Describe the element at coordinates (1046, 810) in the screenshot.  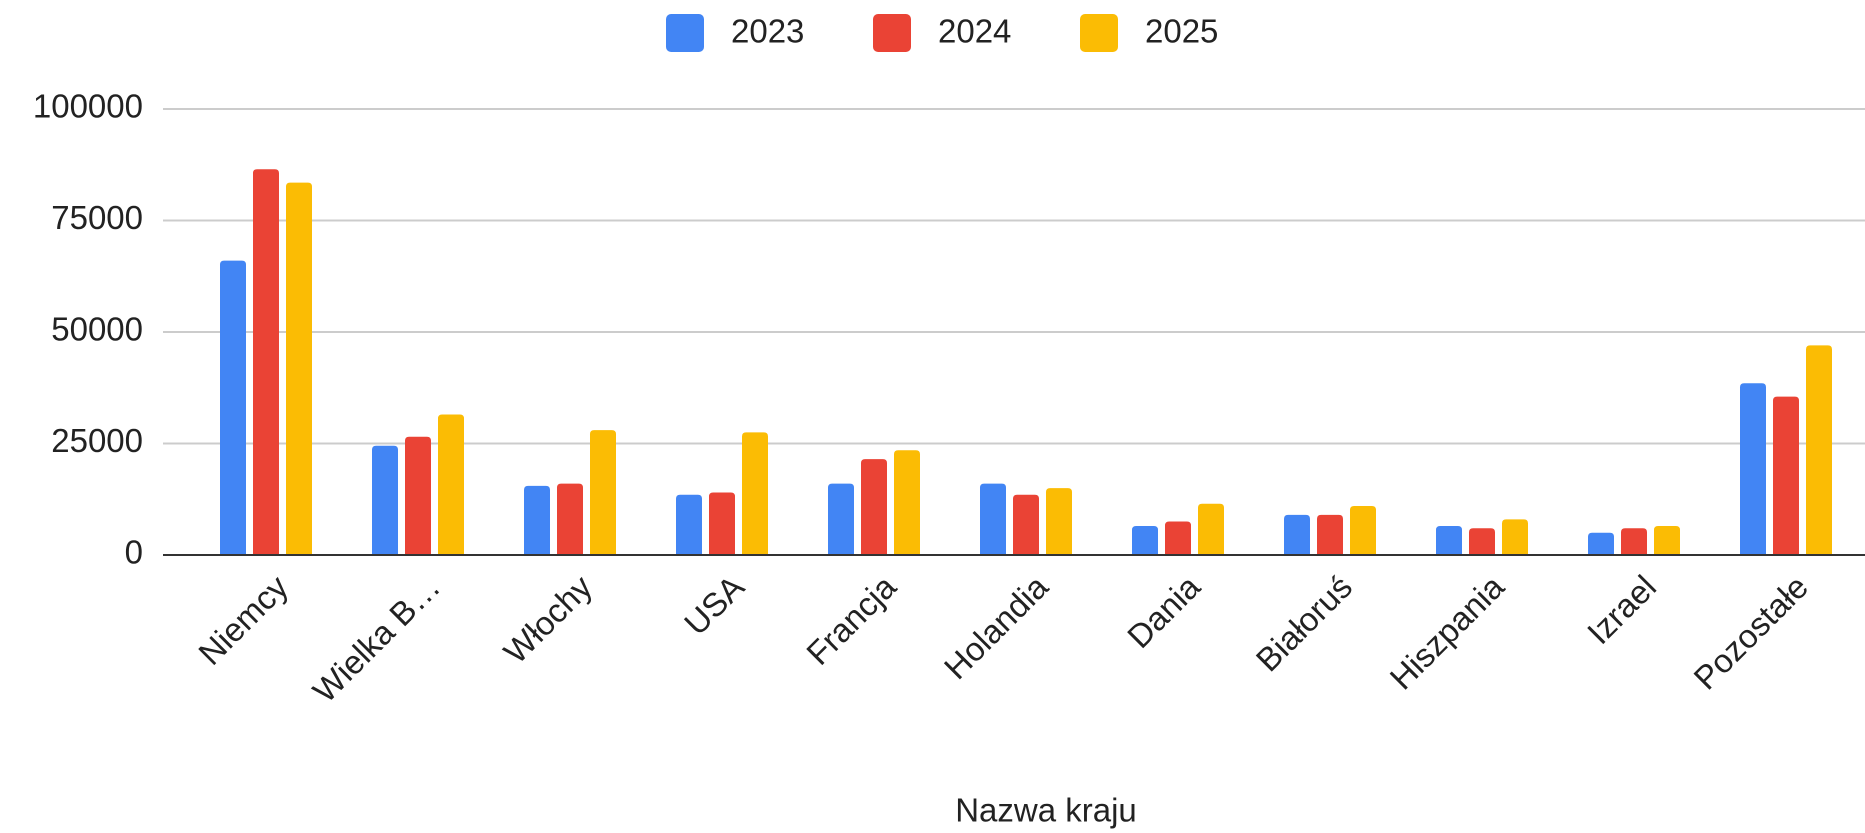
I see `x-axis-title: Nazwa kraju` at that location.